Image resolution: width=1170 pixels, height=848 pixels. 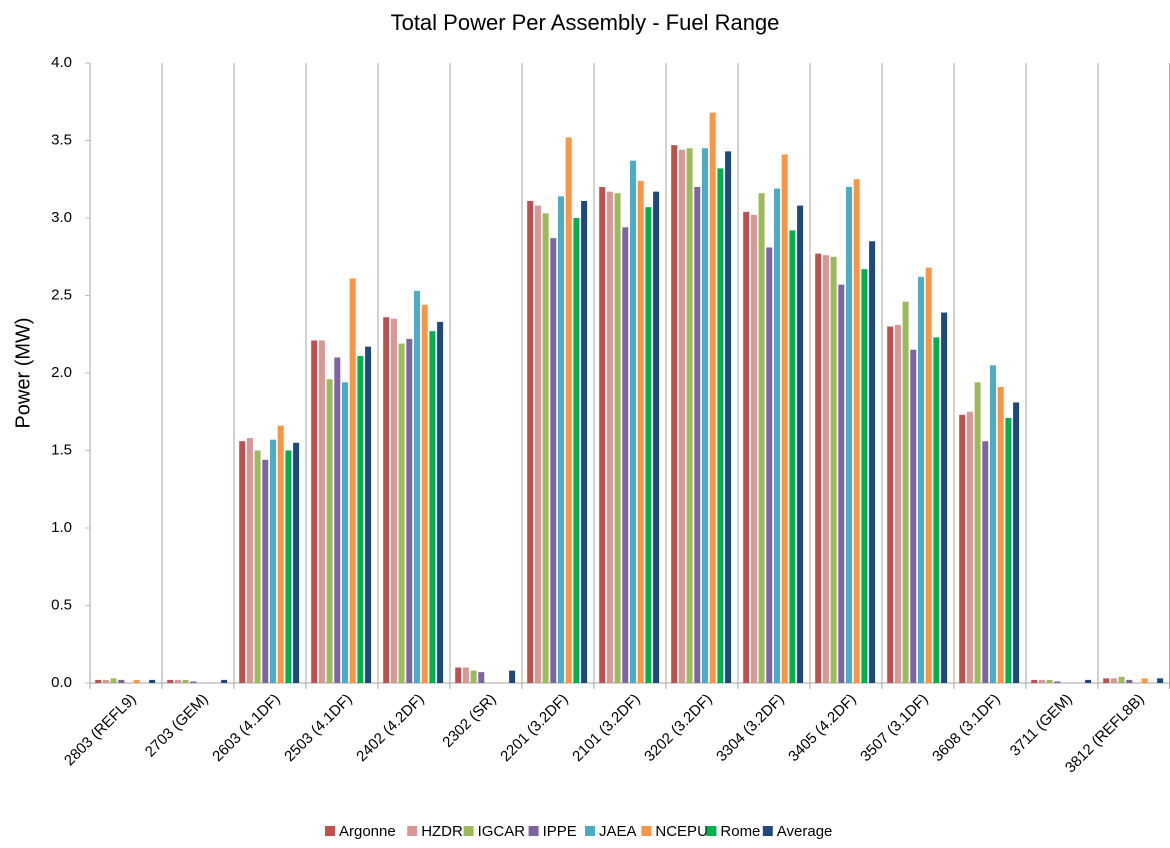 What do you see at coordinates (61, 527) in the screenshot?
I see `y-tick-label: 1.0` at bounding box center [61, 527].